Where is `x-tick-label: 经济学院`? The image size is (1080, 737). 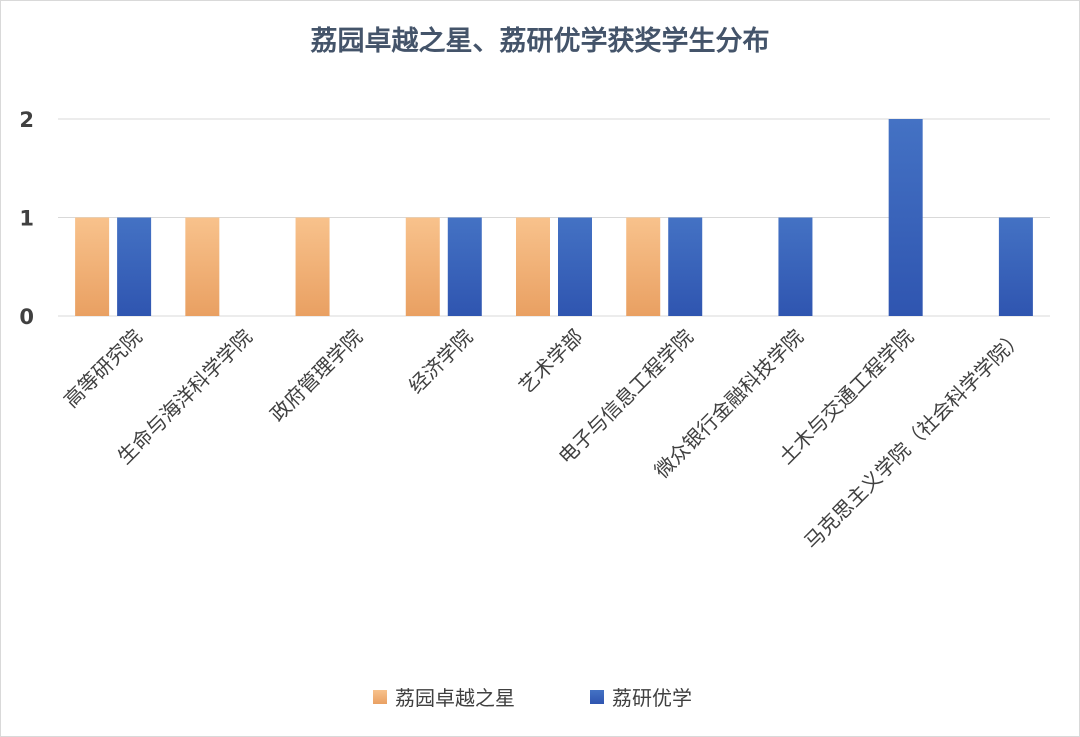 x-tick-label: 经济学院 is located at coordinates (441, 362).